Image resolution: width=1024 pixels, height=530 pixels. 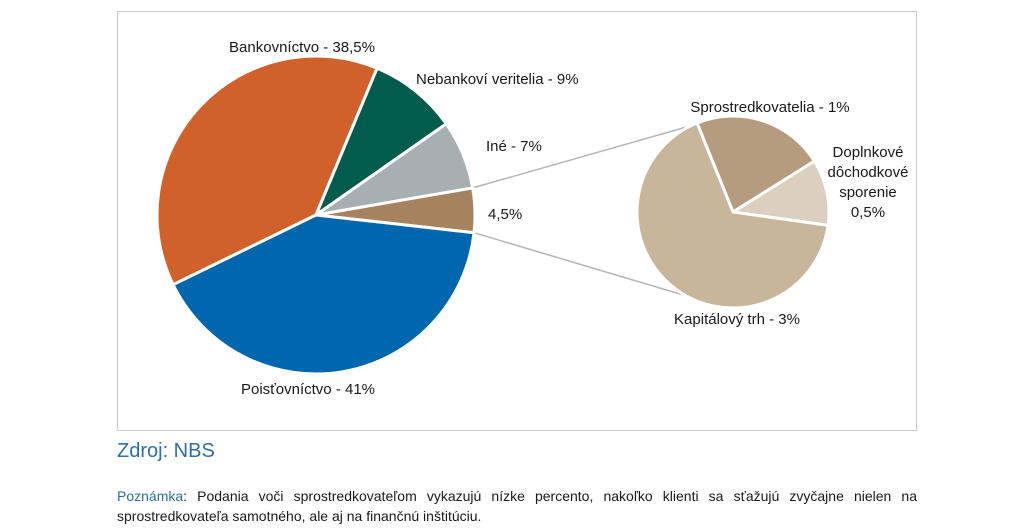 I want to click on connector-line-bottom, so click(x=582, y=264).